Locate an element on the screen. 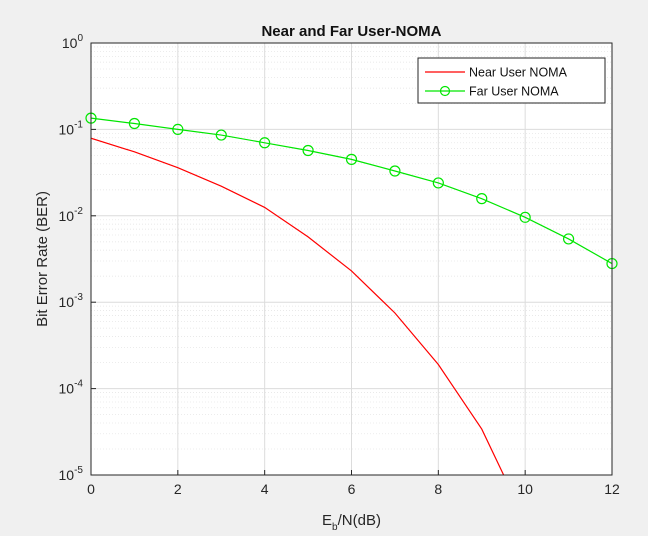 The height and width of the screenshot is (536, 648). legend-label-near-user: Near User NOMA is located at coordinates (518, 73).